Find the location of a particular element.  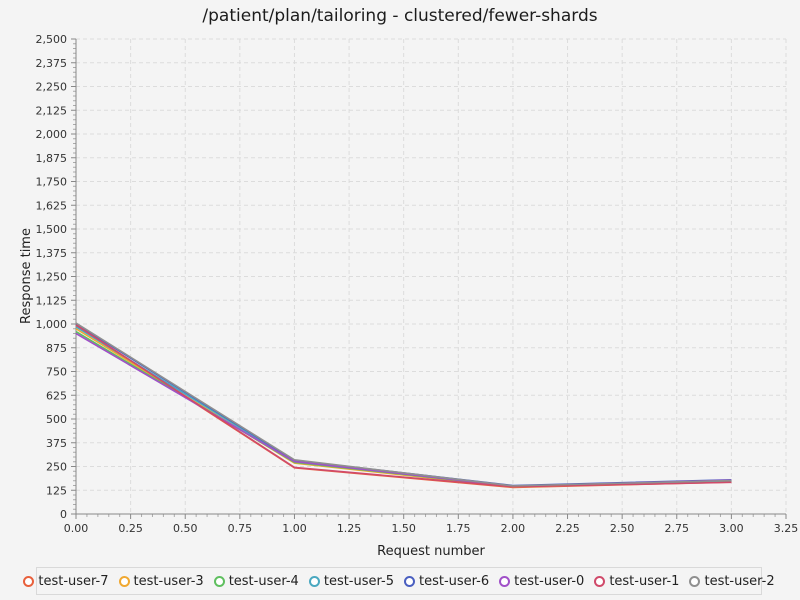

legend-item-test-user-4: test-user-4 is located at coordinates (256, 581).